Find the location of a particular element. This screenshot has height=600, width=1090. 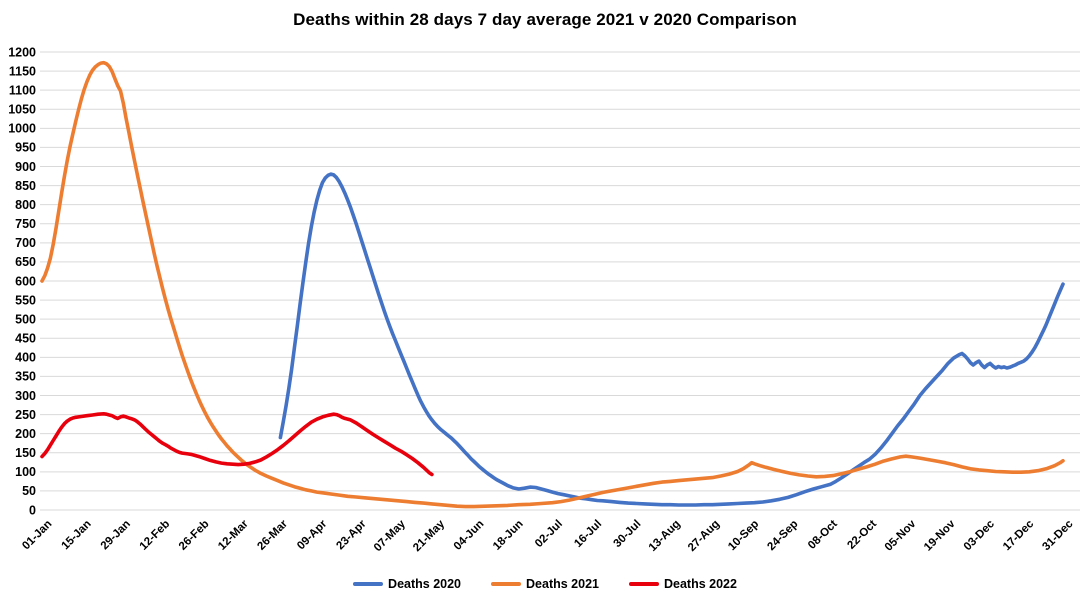

legend-label: Deaths 2020 is located at coordinates (425, 584).